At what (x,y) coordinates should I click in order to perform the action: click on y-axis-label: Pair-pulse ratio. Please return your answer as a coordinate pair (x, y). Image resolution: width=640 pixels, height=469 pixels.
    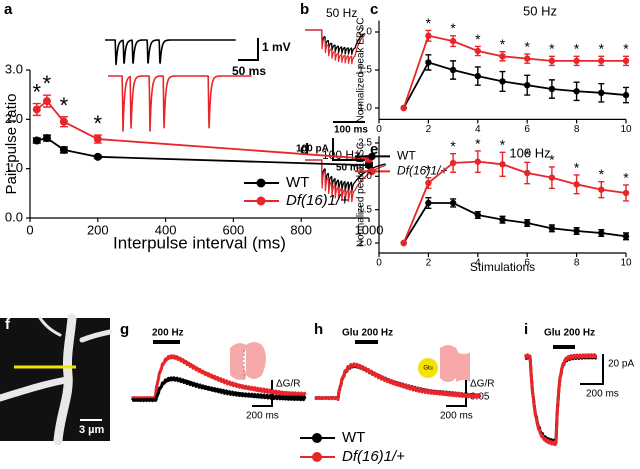
    Looking at the image, I should click on (11, 144).